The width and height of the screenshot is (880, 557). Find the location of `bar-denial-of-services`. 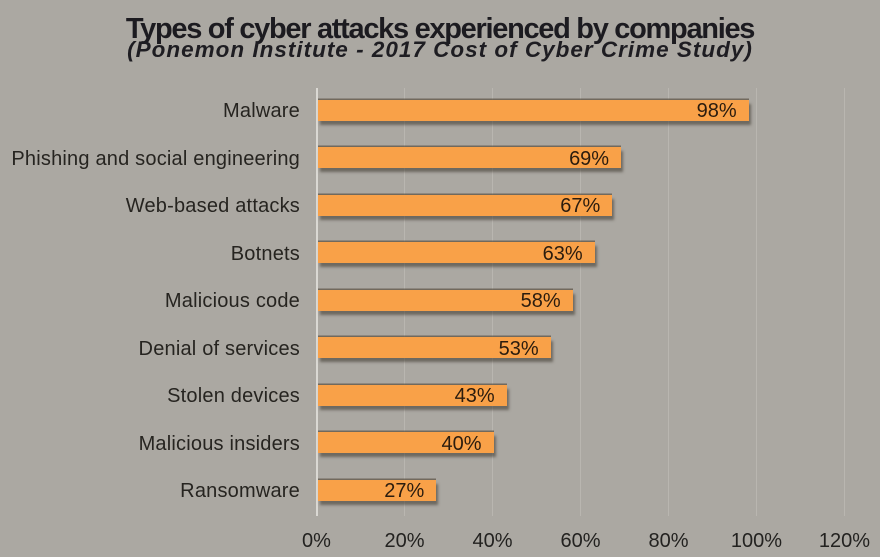

bar-denial-of-services is located at coordinates (434, 348).